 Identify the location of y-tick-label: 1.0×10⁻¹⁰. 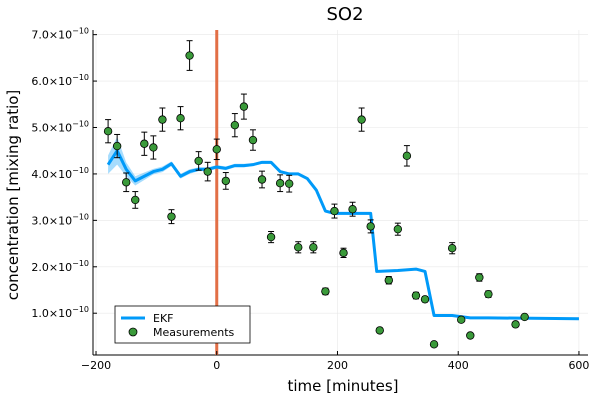
(60, 312).